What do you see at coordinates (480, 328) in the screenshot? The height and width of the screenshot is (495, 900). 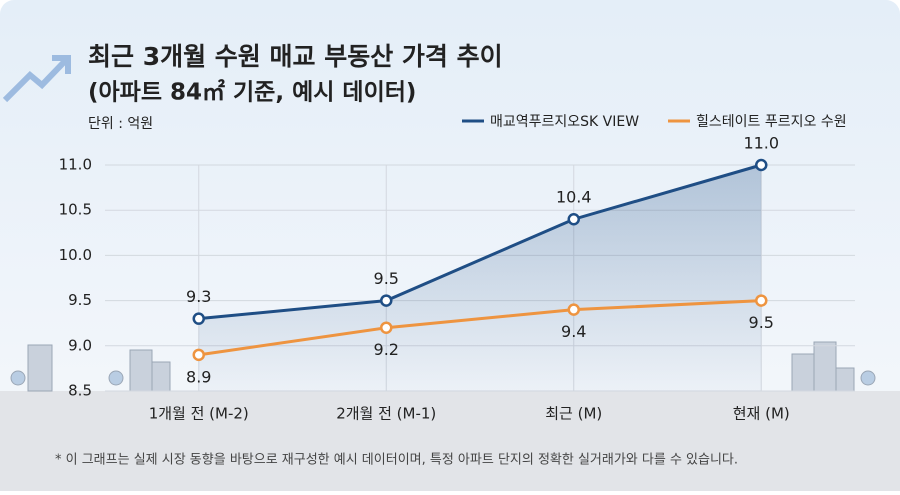 I see `line-series` at bounding box center [480, 328].